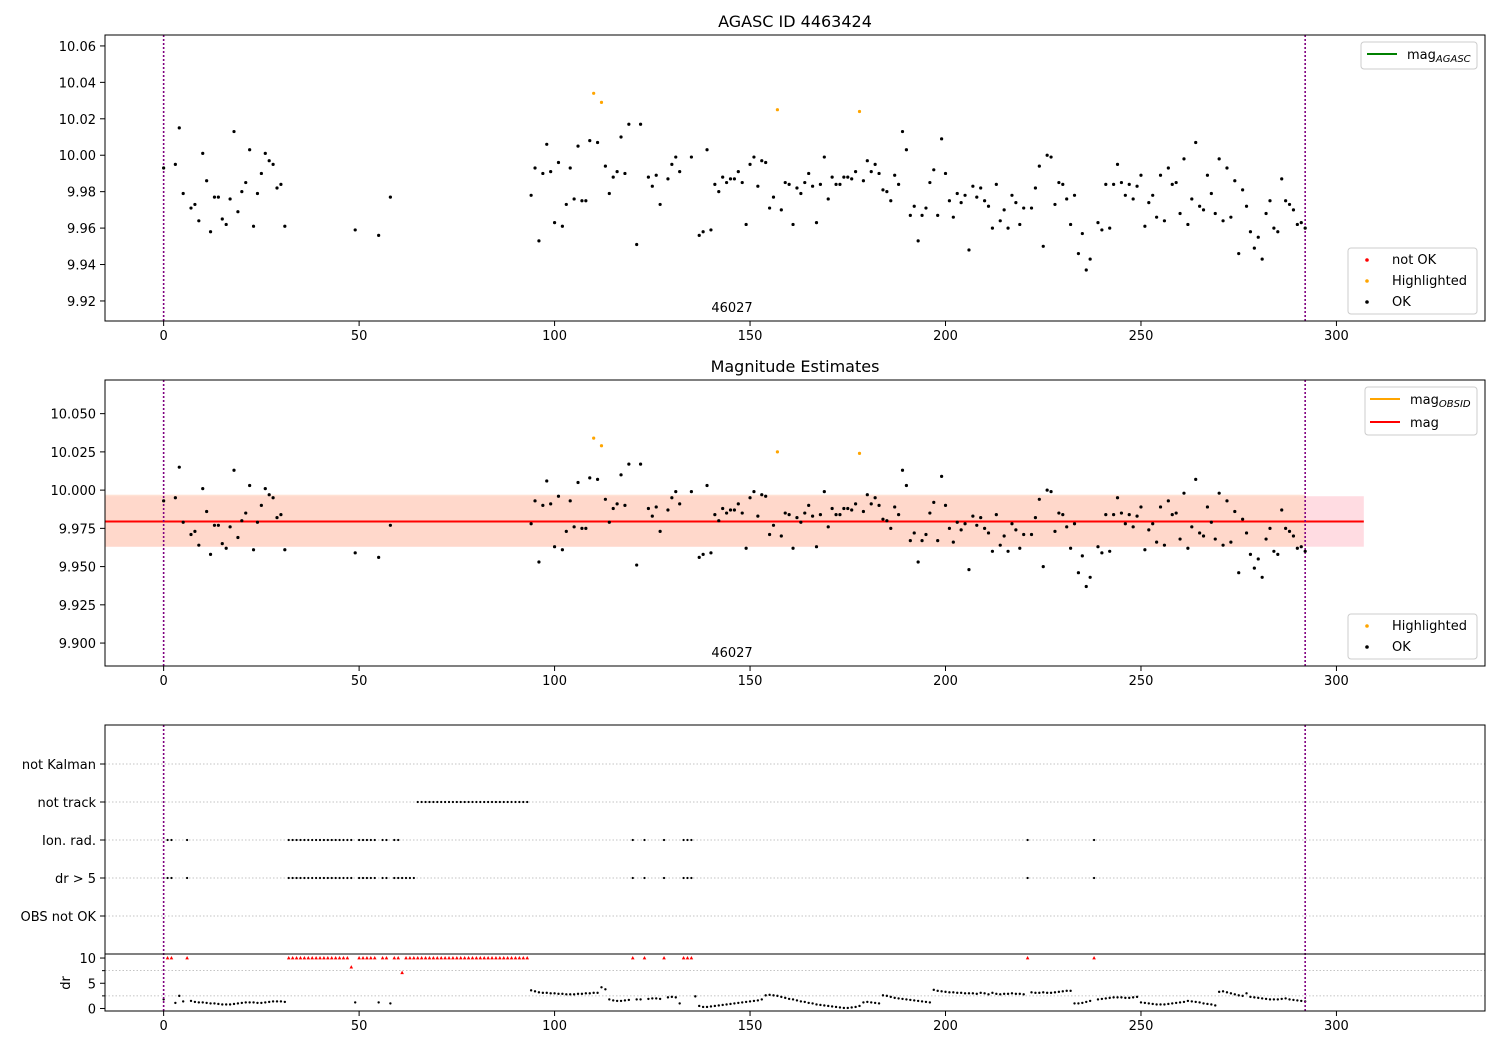  What do you see at coordinates (359, 336) in the screenshot?
I see `p1-xtick-label: 50` at bounding box center [359, 336].